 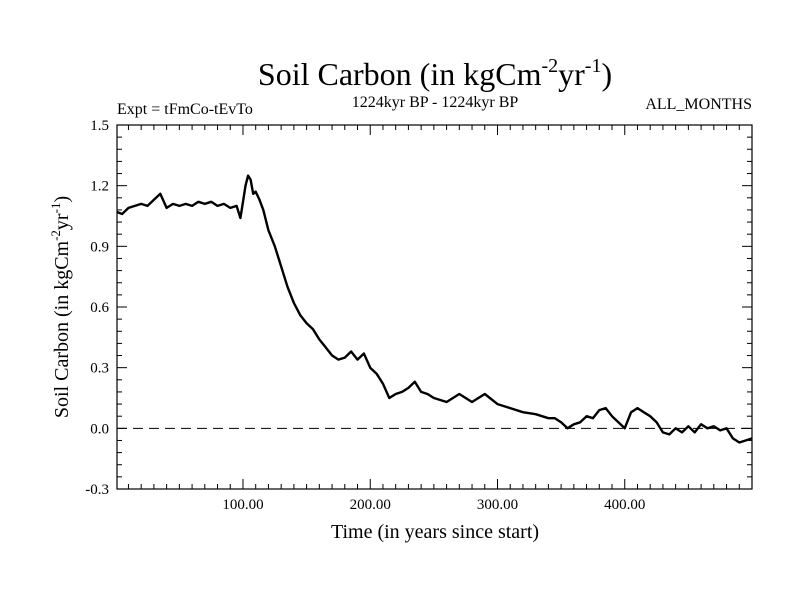 I want to click on x-tick-label: 400.00, so click(x=624, y=505).